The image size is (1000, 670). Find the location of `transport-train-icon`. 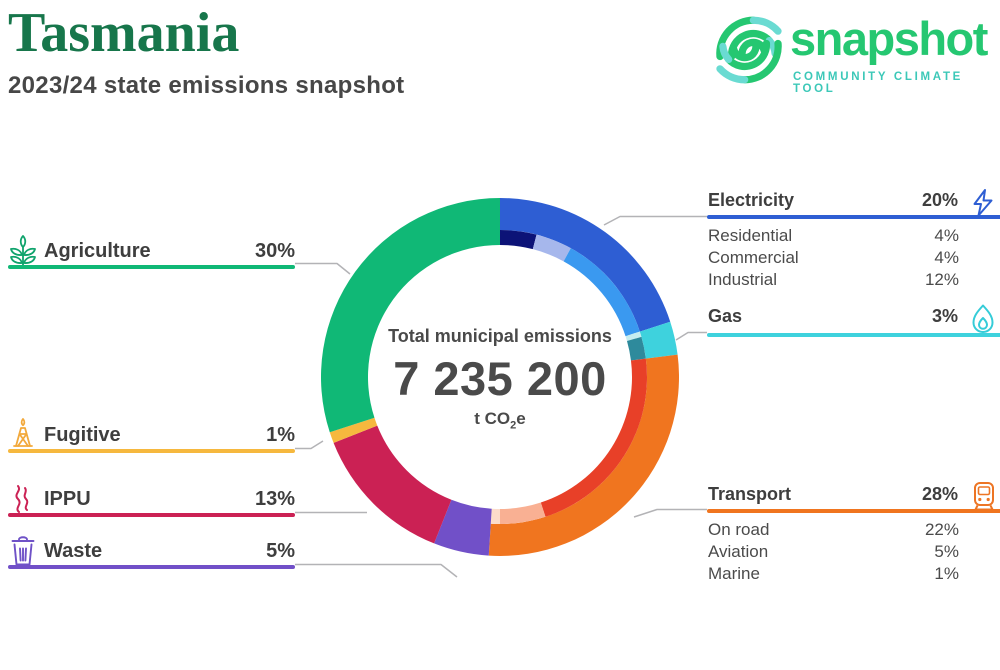

transport-train-icon is located at coordinates (984, 496).